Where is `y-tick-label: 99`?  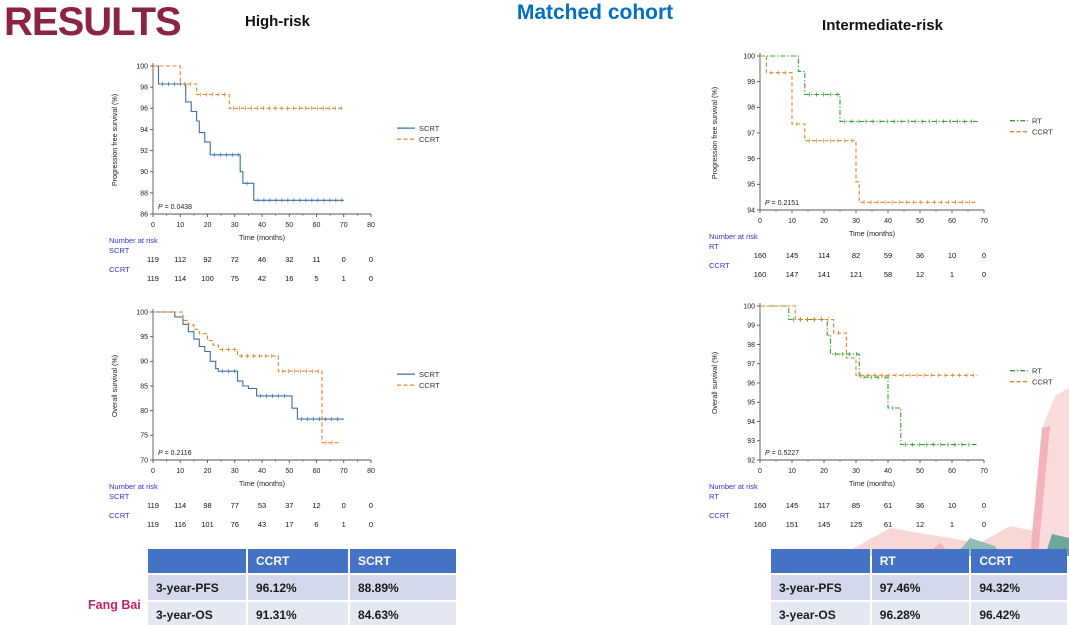
y-tick-label: 99 is located at coordinates (751, 326).